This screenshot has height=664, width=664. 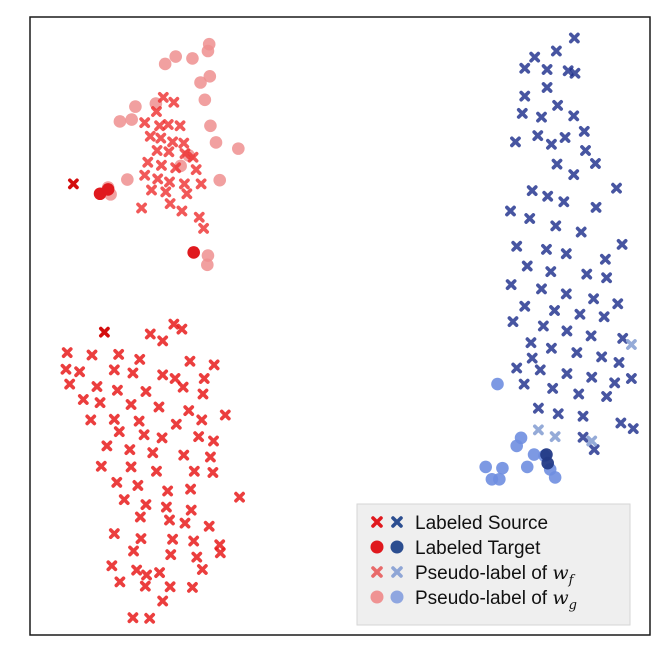 I want to click on legend-marker-x, so click(x=377, y=572).